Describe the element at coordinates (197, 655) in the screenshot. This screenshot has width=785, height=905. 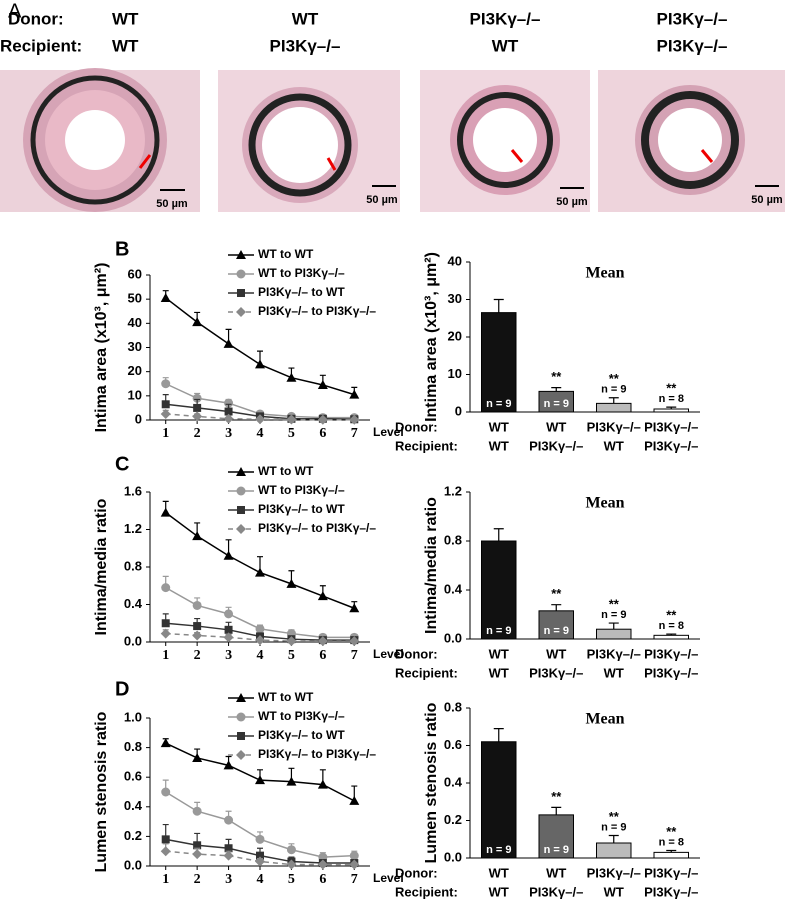
I see `x-tick-label: 2` at that location.